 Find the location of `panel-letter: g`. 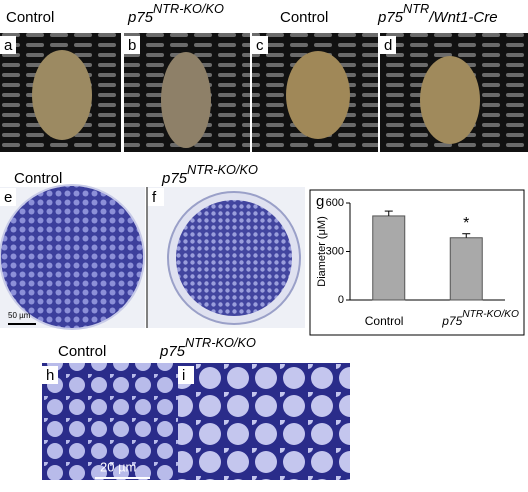

panel-letter: g is located at coordinates (320, 201).